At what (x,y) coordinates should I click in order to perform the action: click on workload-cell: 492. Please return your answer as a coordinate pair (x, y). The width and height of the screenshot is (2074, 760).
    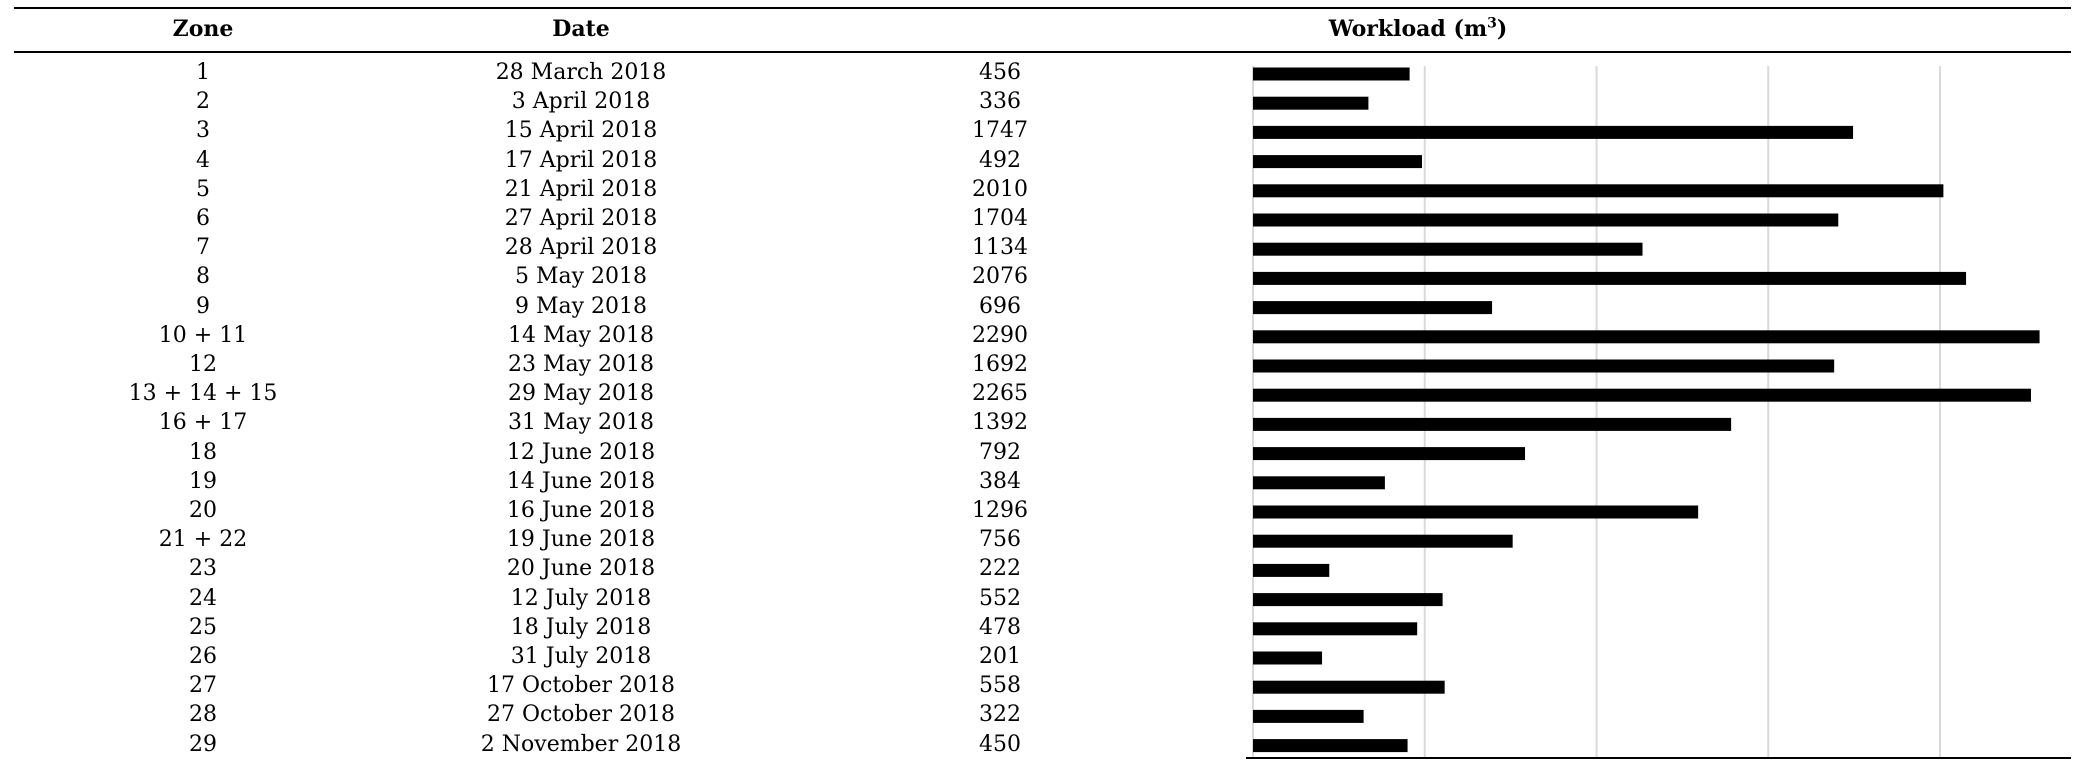
    Looking at the image, I should click on (1000, 160).